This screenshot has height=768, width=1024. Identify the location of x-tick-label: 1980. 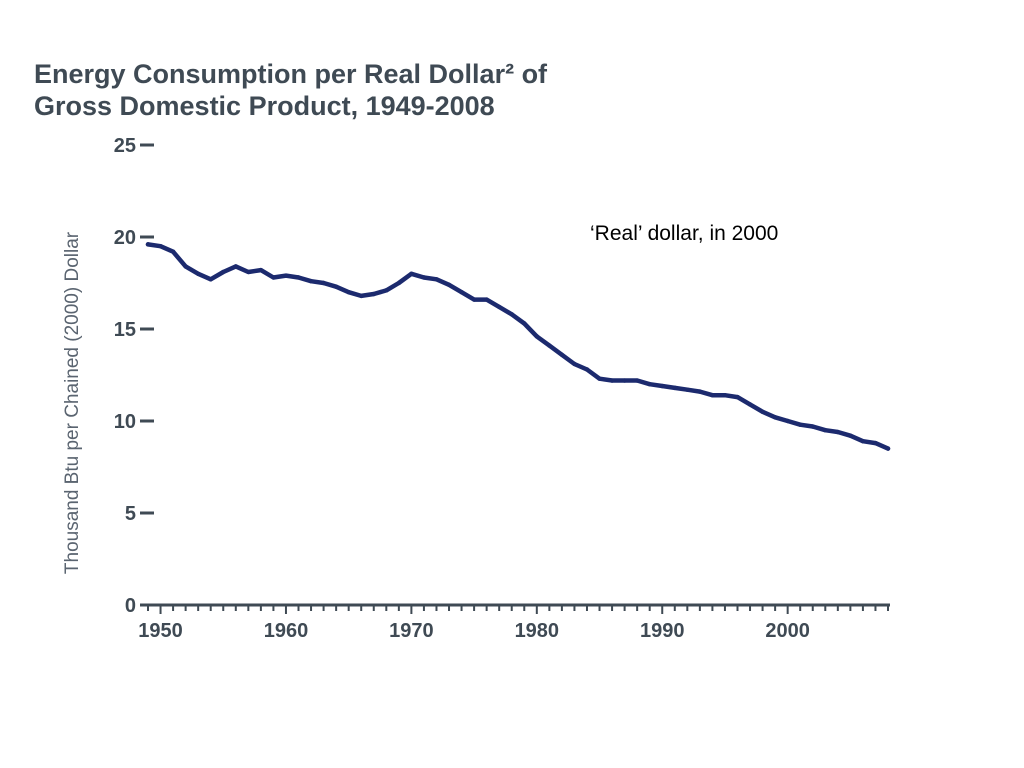
(537, 631).